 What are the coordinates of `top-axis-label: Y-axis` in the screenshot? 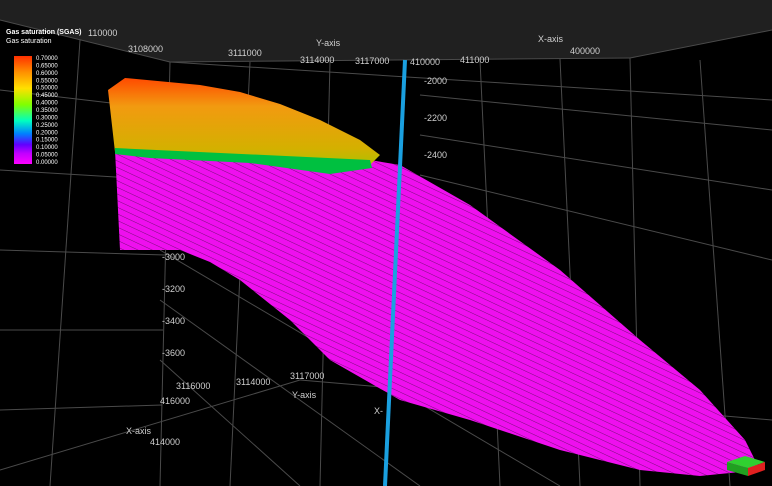 It's located at (328, 43).